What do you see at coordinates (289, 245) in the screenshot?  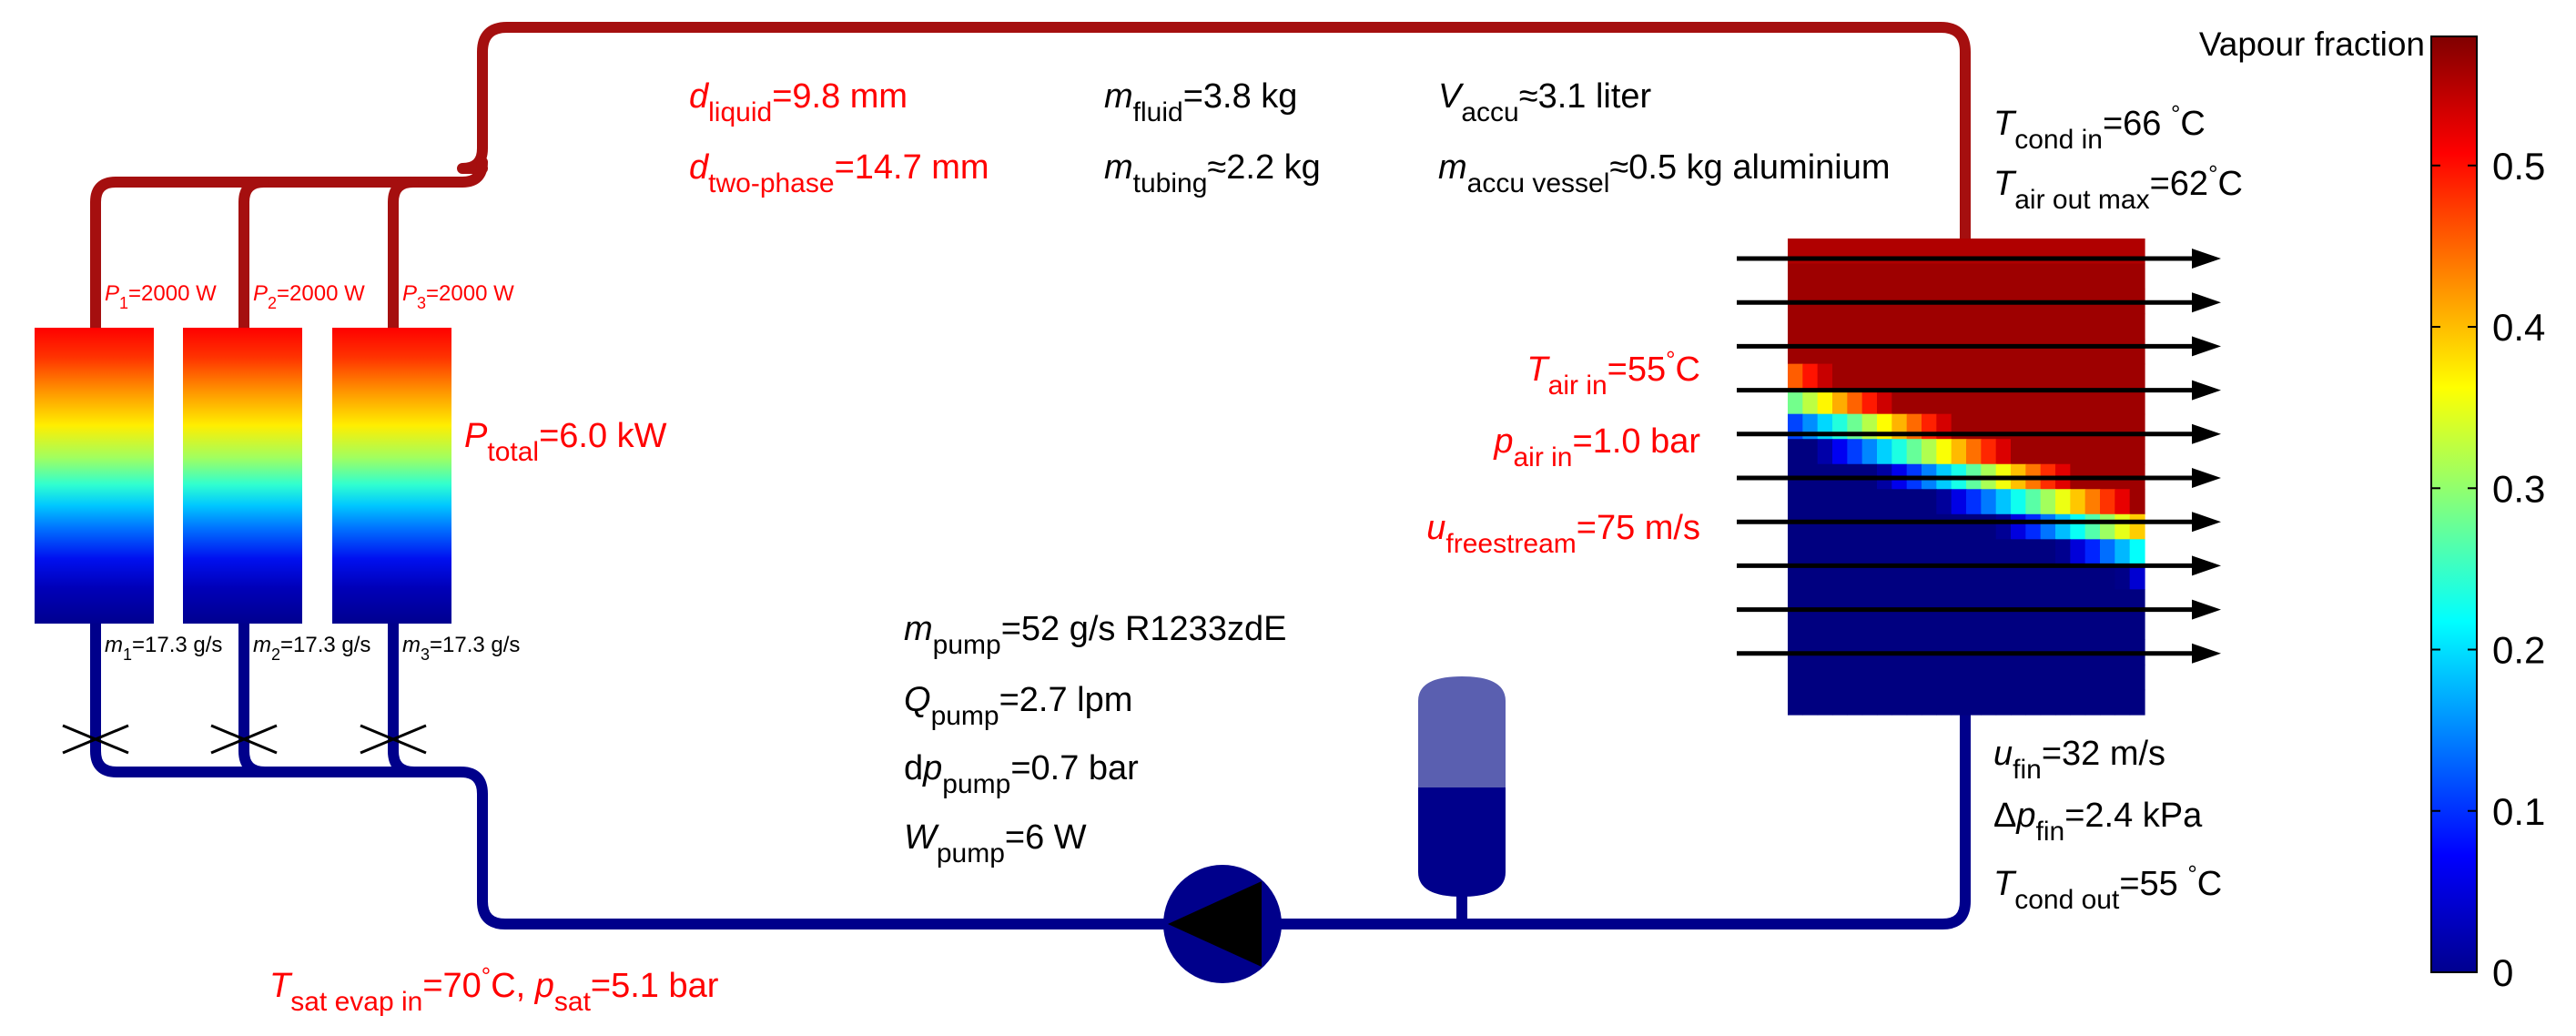 I see `evaporator-outlet-manifold-pipe` at bounding box center [289, 245].